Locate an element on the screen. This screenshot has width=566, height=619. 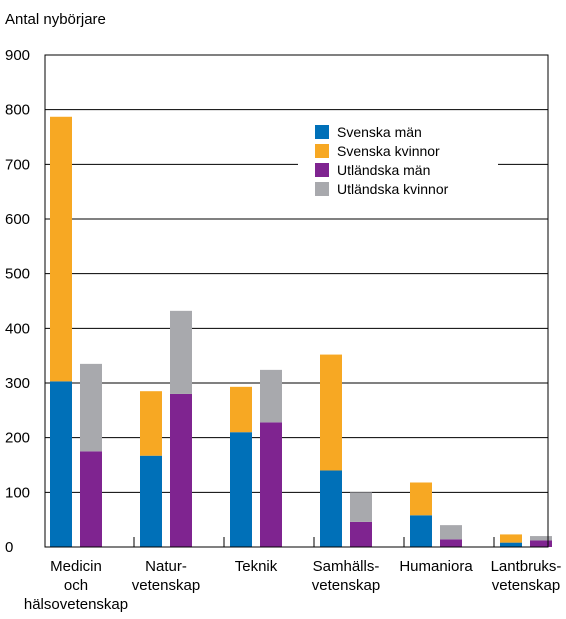
y-axis-title: Antal nybörjare is located at coordinates (55, 19).